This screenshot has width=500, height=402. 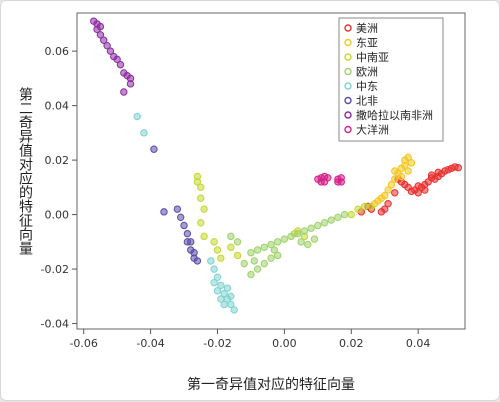 I want to click on x-axis: -0.06 -0.04 -0.02 0.00 0.02 0.04, so click(x=249, y=339).